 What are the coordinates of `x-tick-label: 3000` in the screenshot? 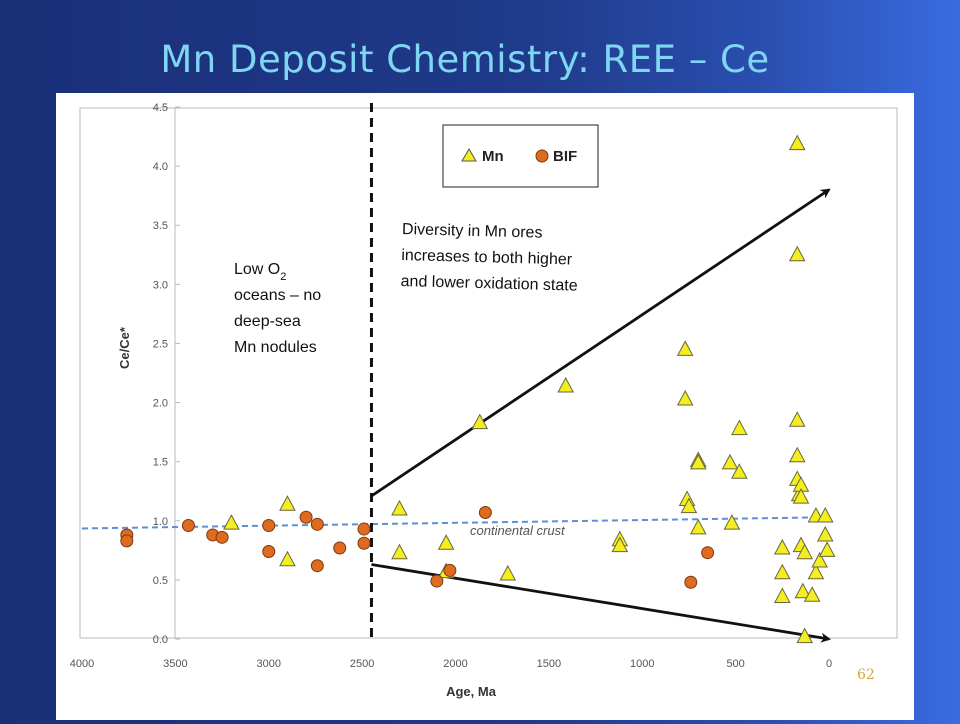 It's located at (269, 664).